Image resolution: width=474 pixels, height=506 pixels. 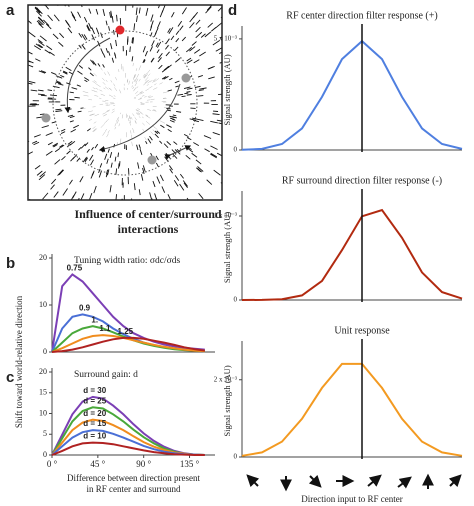 I want to click on y-axis-label: Shift toward world-relative direction, so click(x=19, y=361).